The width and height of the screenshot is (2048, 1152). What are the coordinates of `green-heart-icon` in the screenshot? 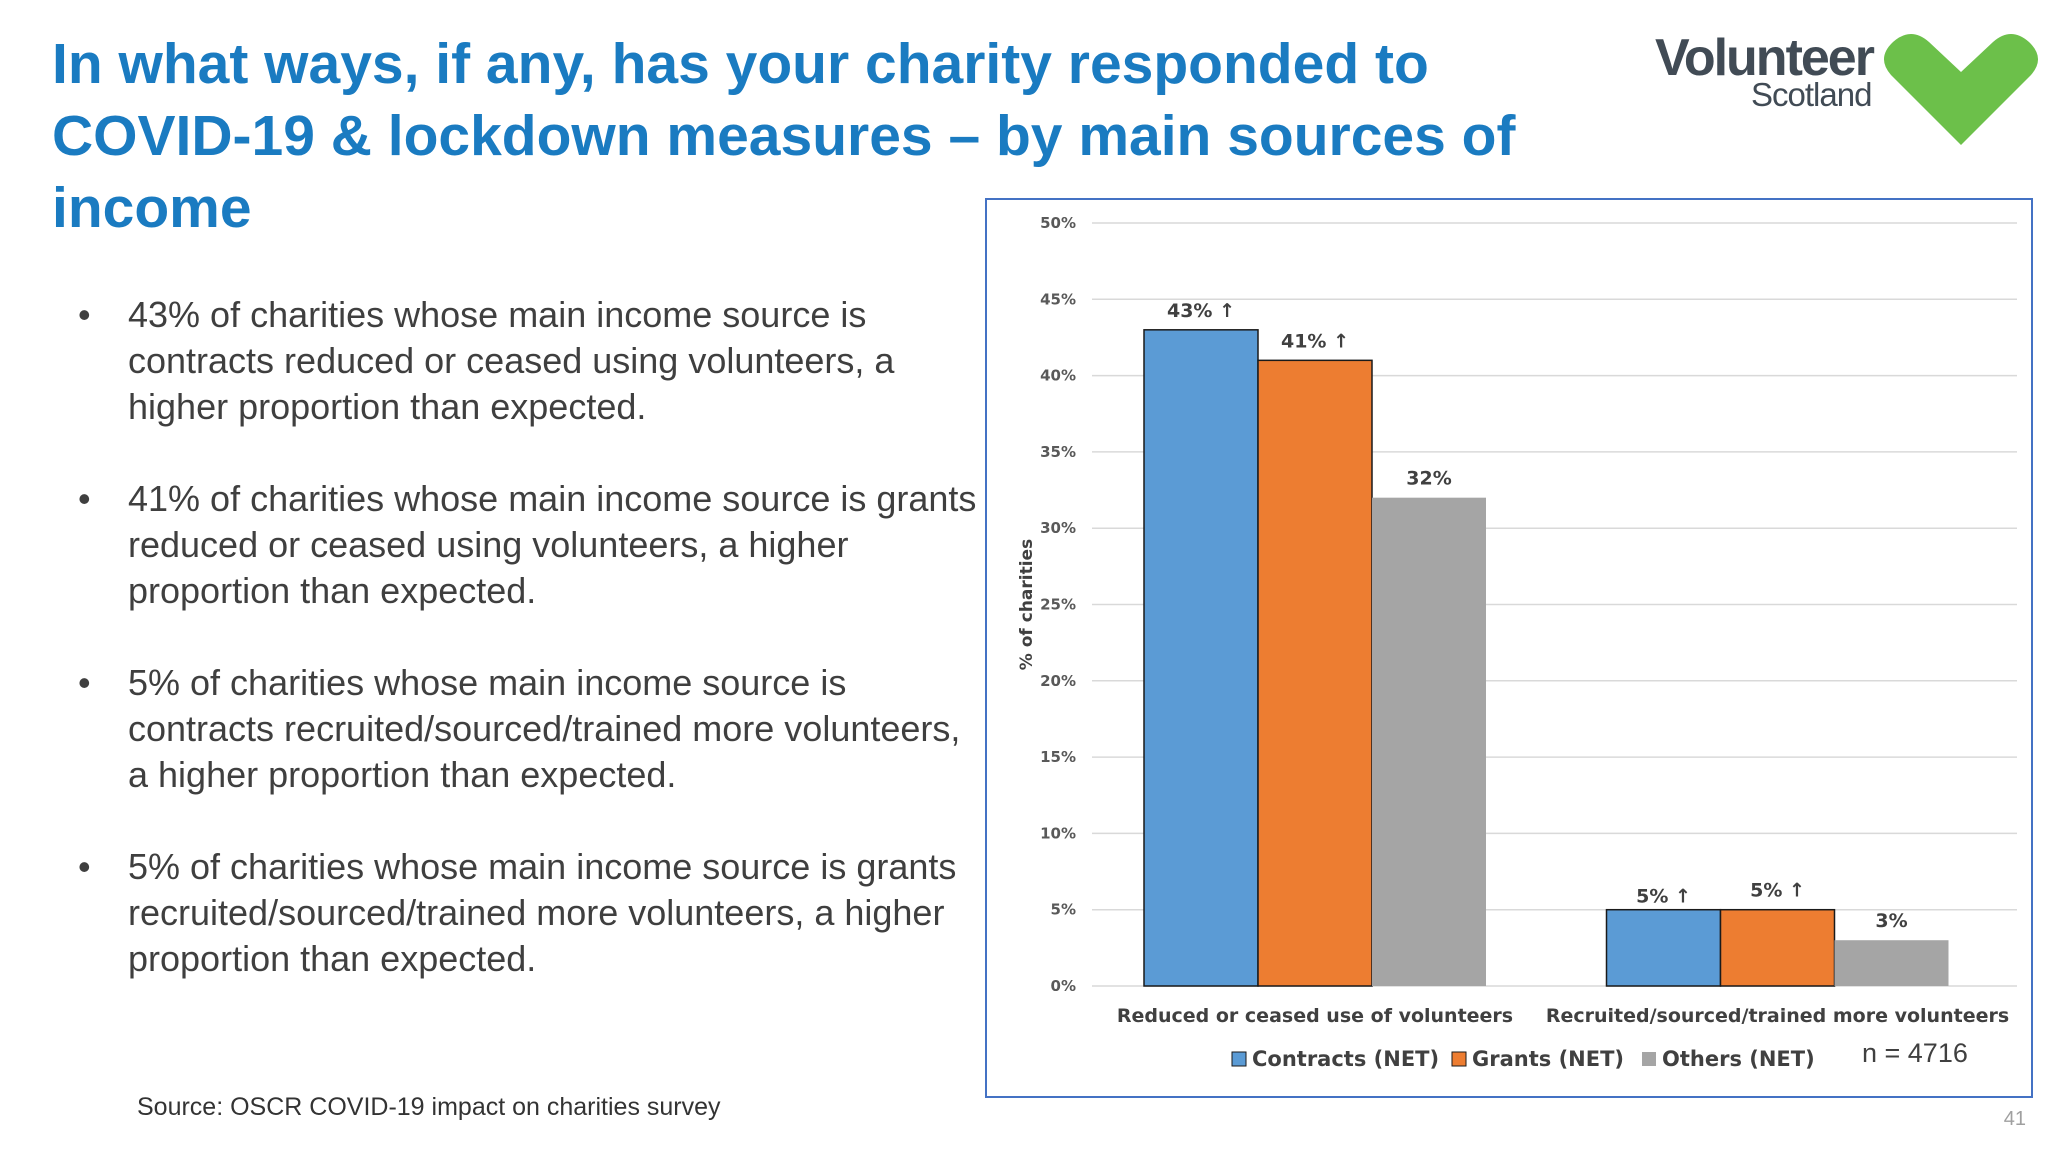 It's located at (1961, 89).